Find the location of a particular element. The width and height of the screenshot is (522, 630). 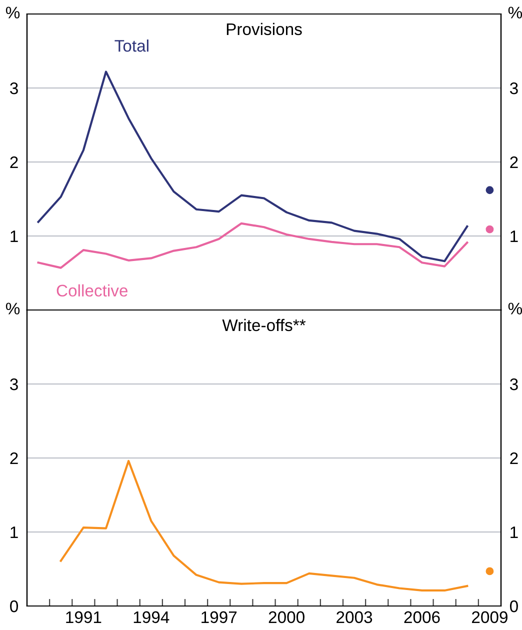

x-tick-label: 1991 is located at coordinates (84, 617).